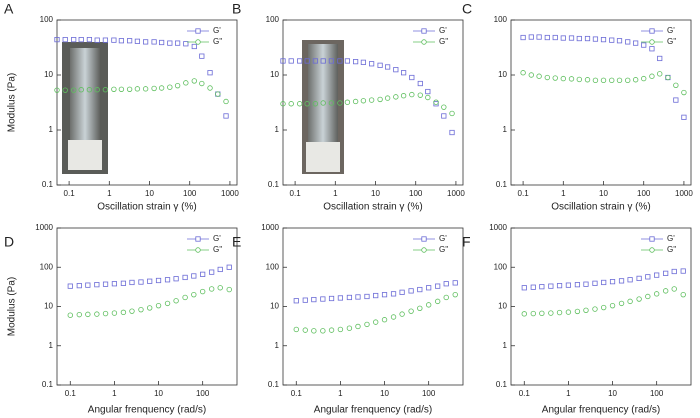 This screenshot has width=700, height=418. What do you see at coordinates (270, 227) in the screenshot?
I see `y-tick-label: 1000` at bounding box center [270, 227].